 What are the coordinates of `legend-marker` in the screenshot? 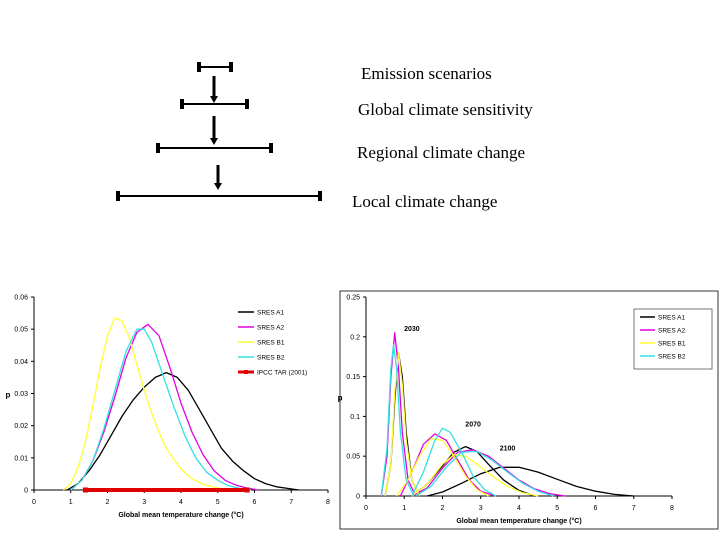 It's located at (246, 372).